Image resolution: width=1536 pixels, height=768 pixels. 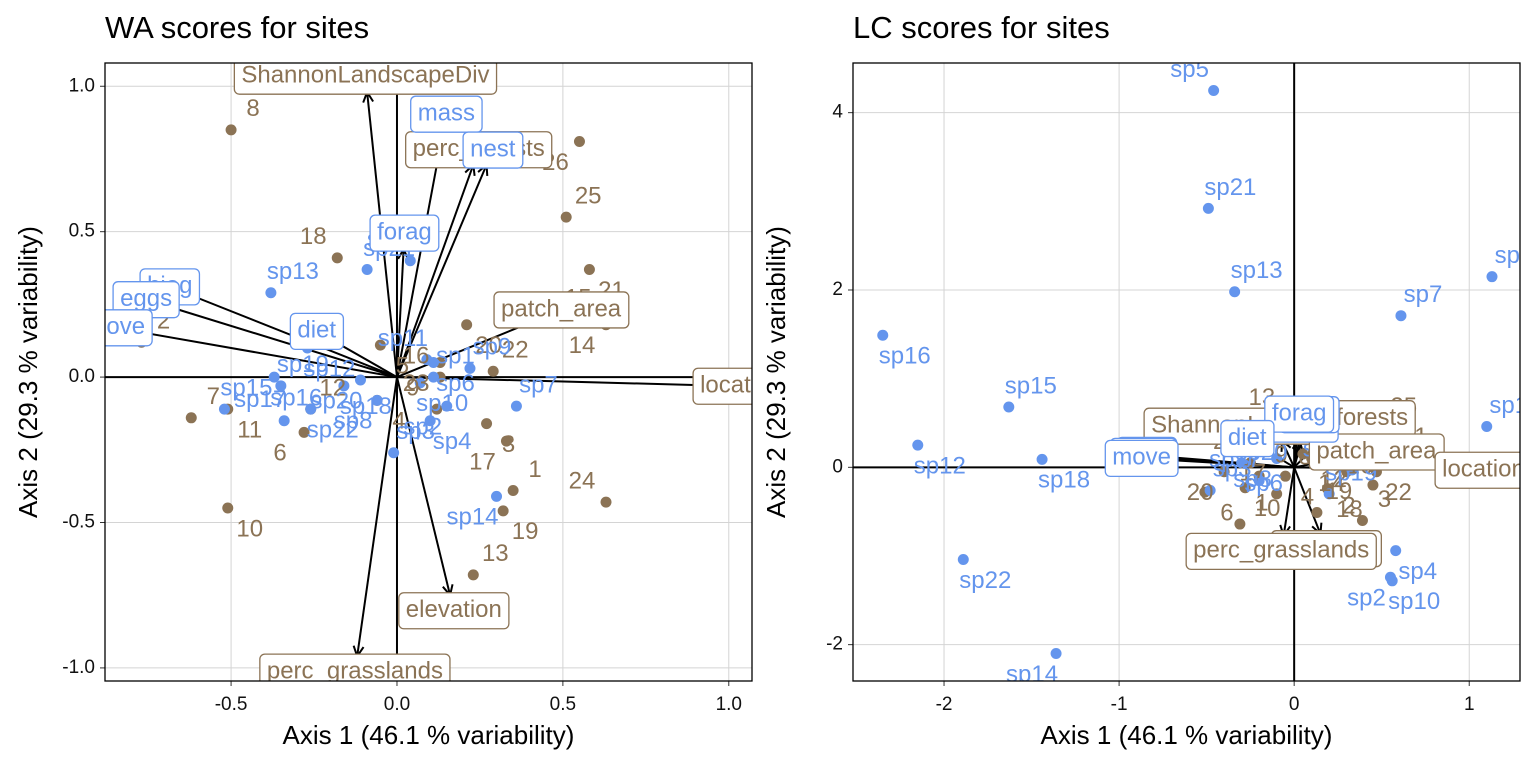 What do you see at coordinates (402, 365) in the screenshot?
I see `site-label: 5` at bounding box center [402, 365].